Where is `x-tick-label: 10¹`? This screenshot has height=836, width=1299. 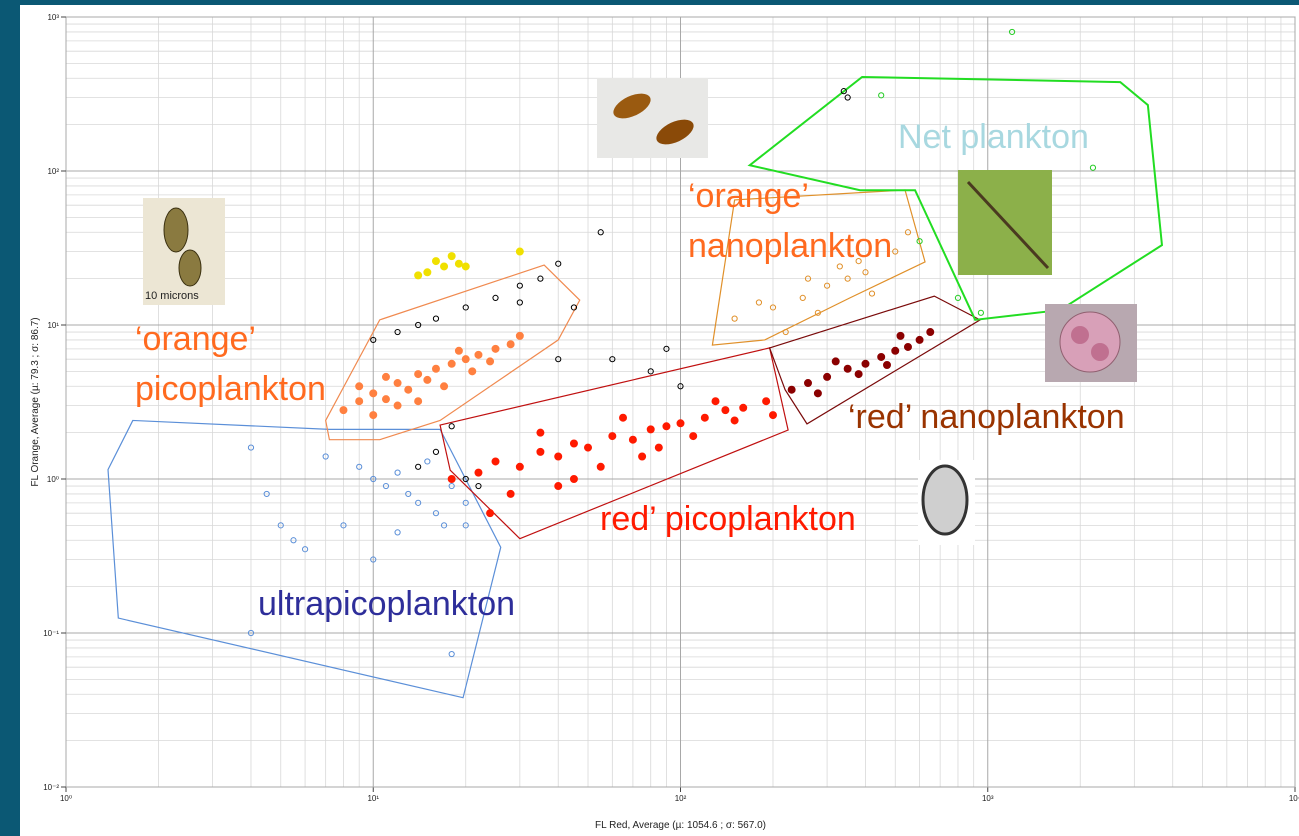 x-tick-label: 10¹ is located at coordinates (373, 798).